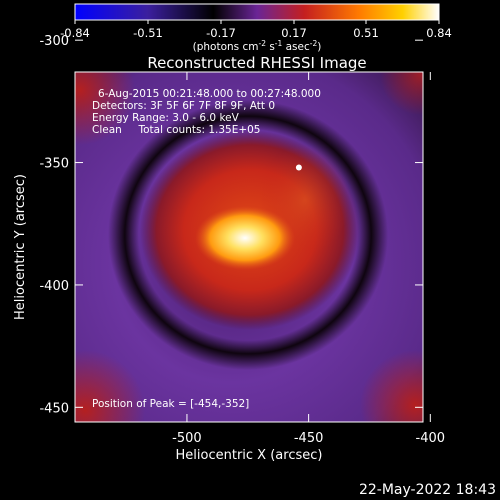  What do you see at coordinates (183, 106) in the screenshot?
I see `annotation-line: Detectors: 3F 5F 6F 7F 8F 9F, Att 0` at bounding box center [183, 106].